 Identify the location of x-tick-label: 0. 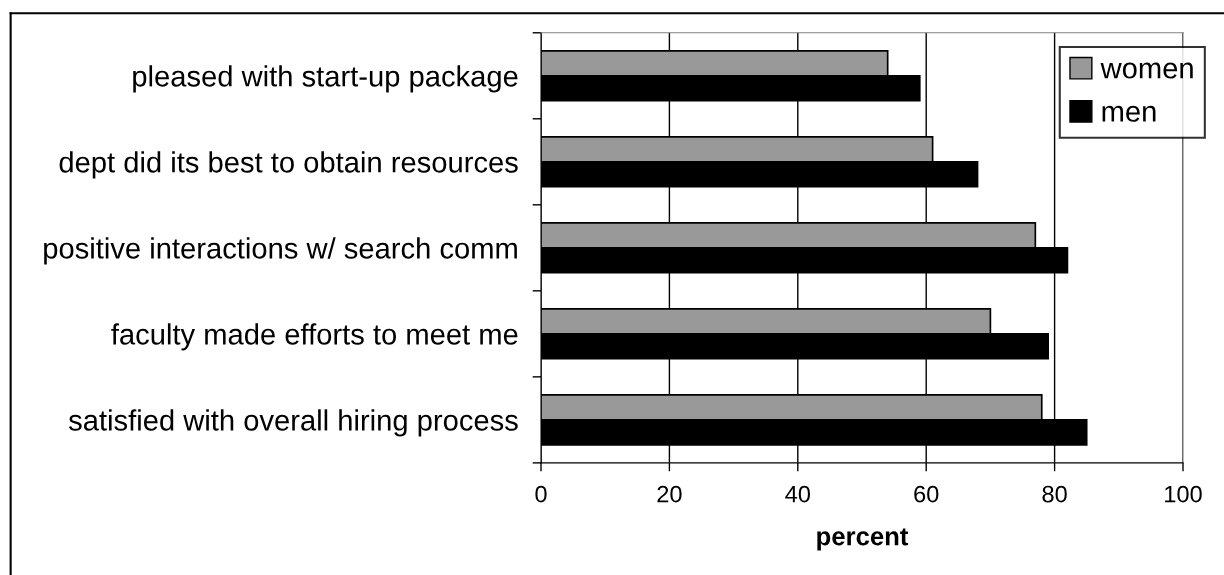
(541, 494).